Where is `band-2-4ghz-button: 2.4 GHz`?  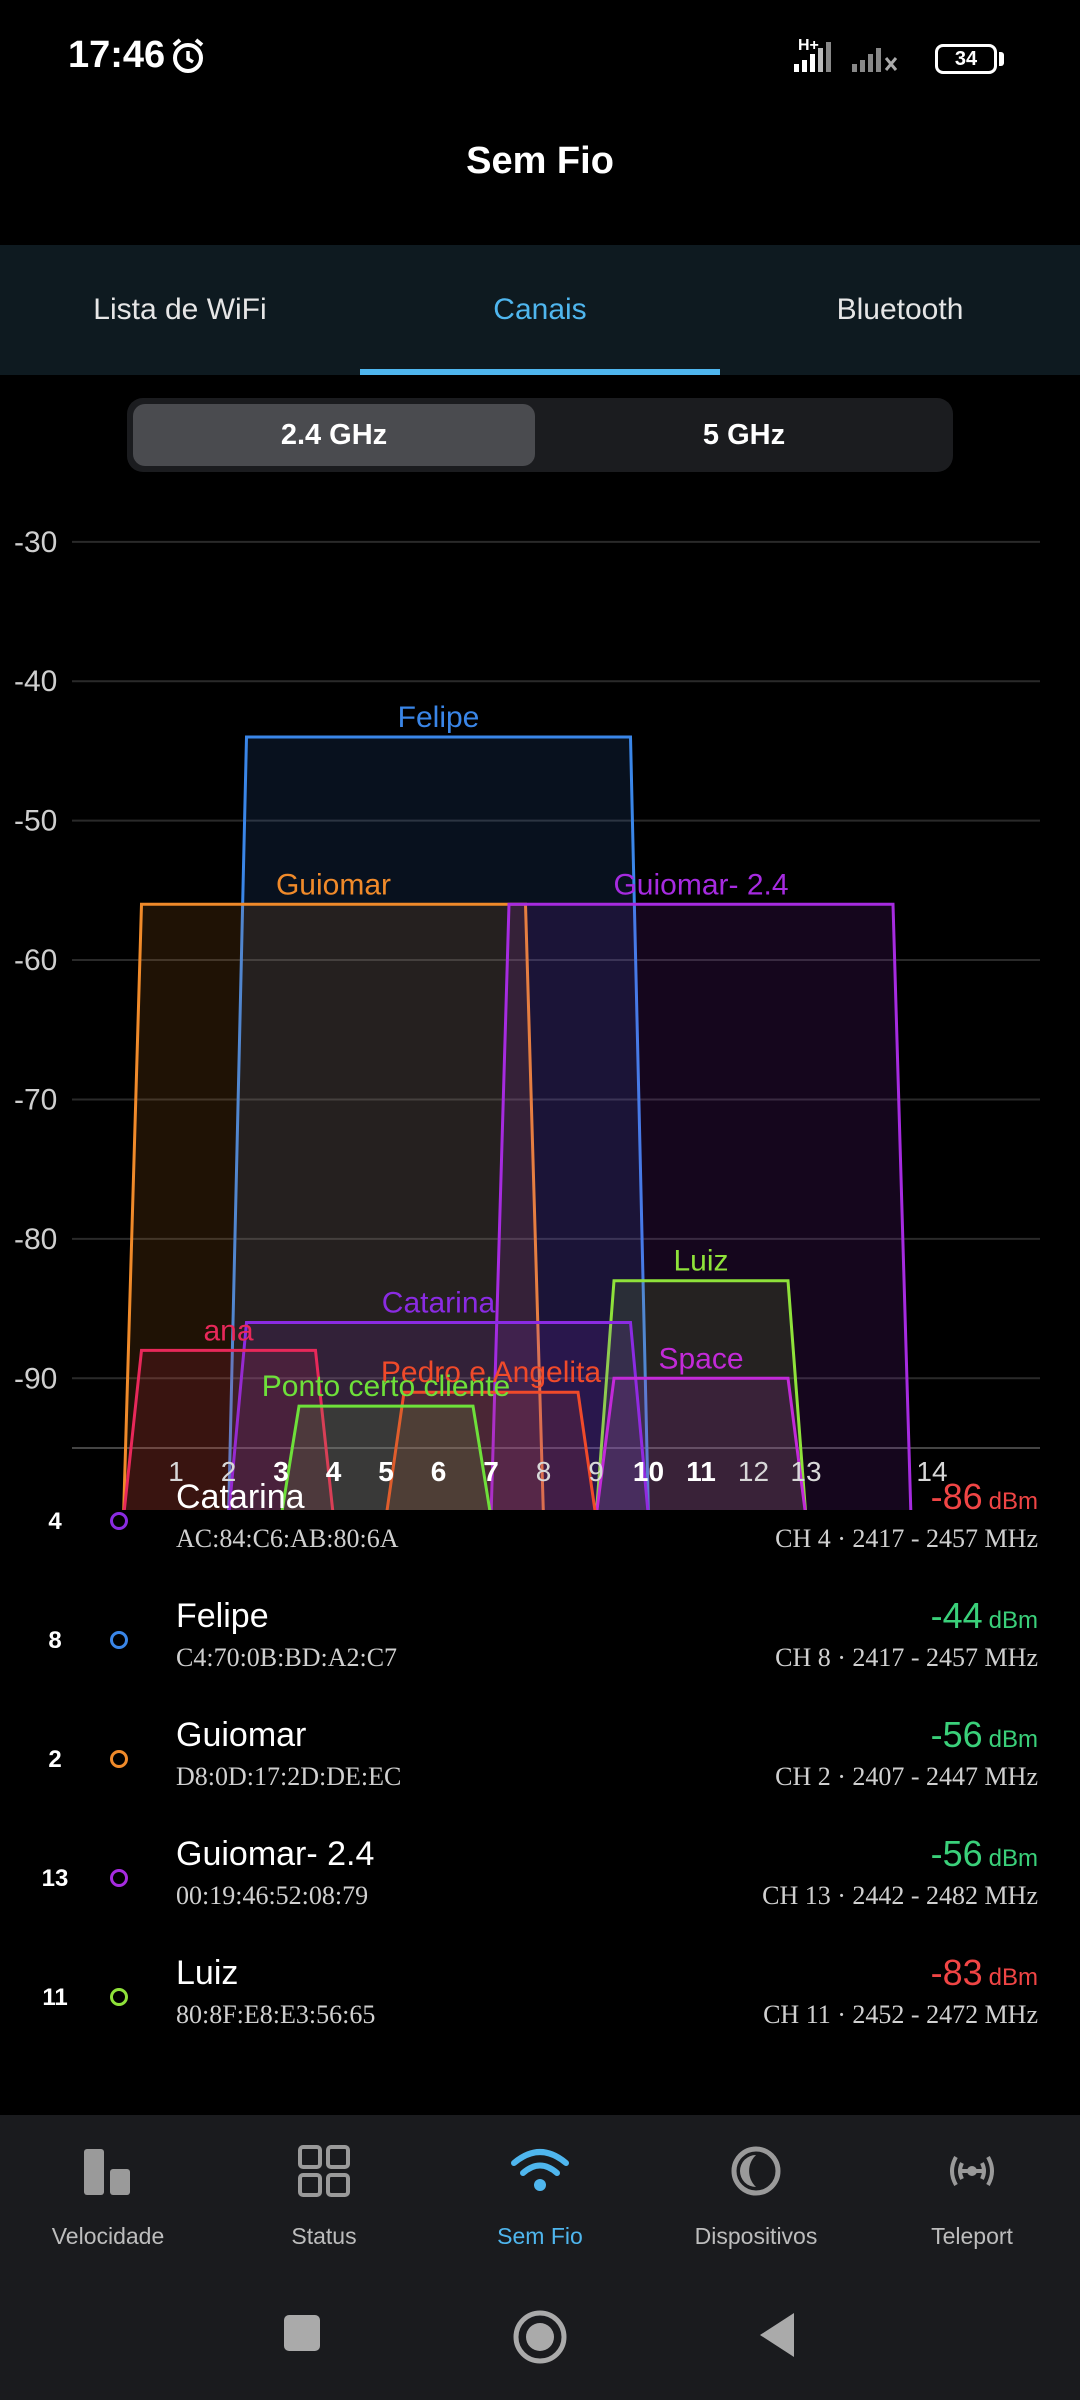
band-2-4ghz-button: 2.4 GHz is located at coordinates (334, 435).